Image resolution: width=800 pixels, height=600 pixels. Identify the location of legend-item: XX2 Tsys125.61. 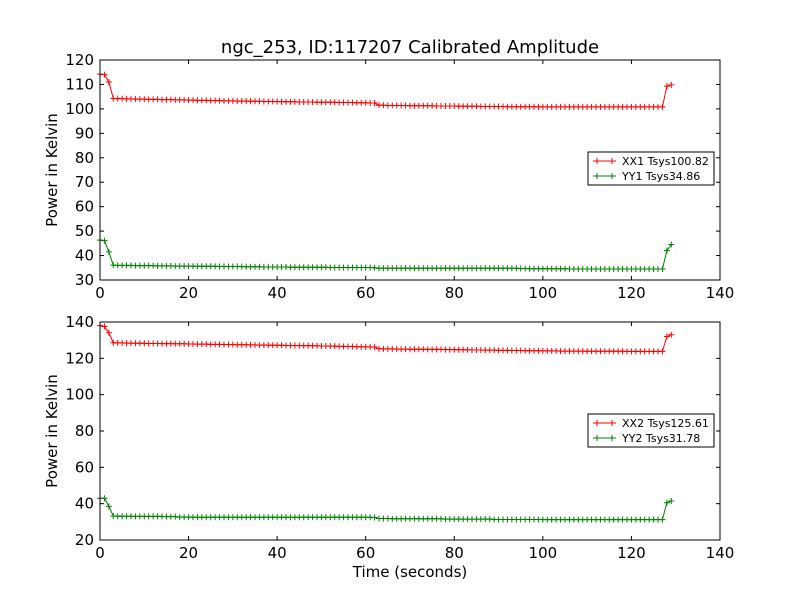
(651, 423).